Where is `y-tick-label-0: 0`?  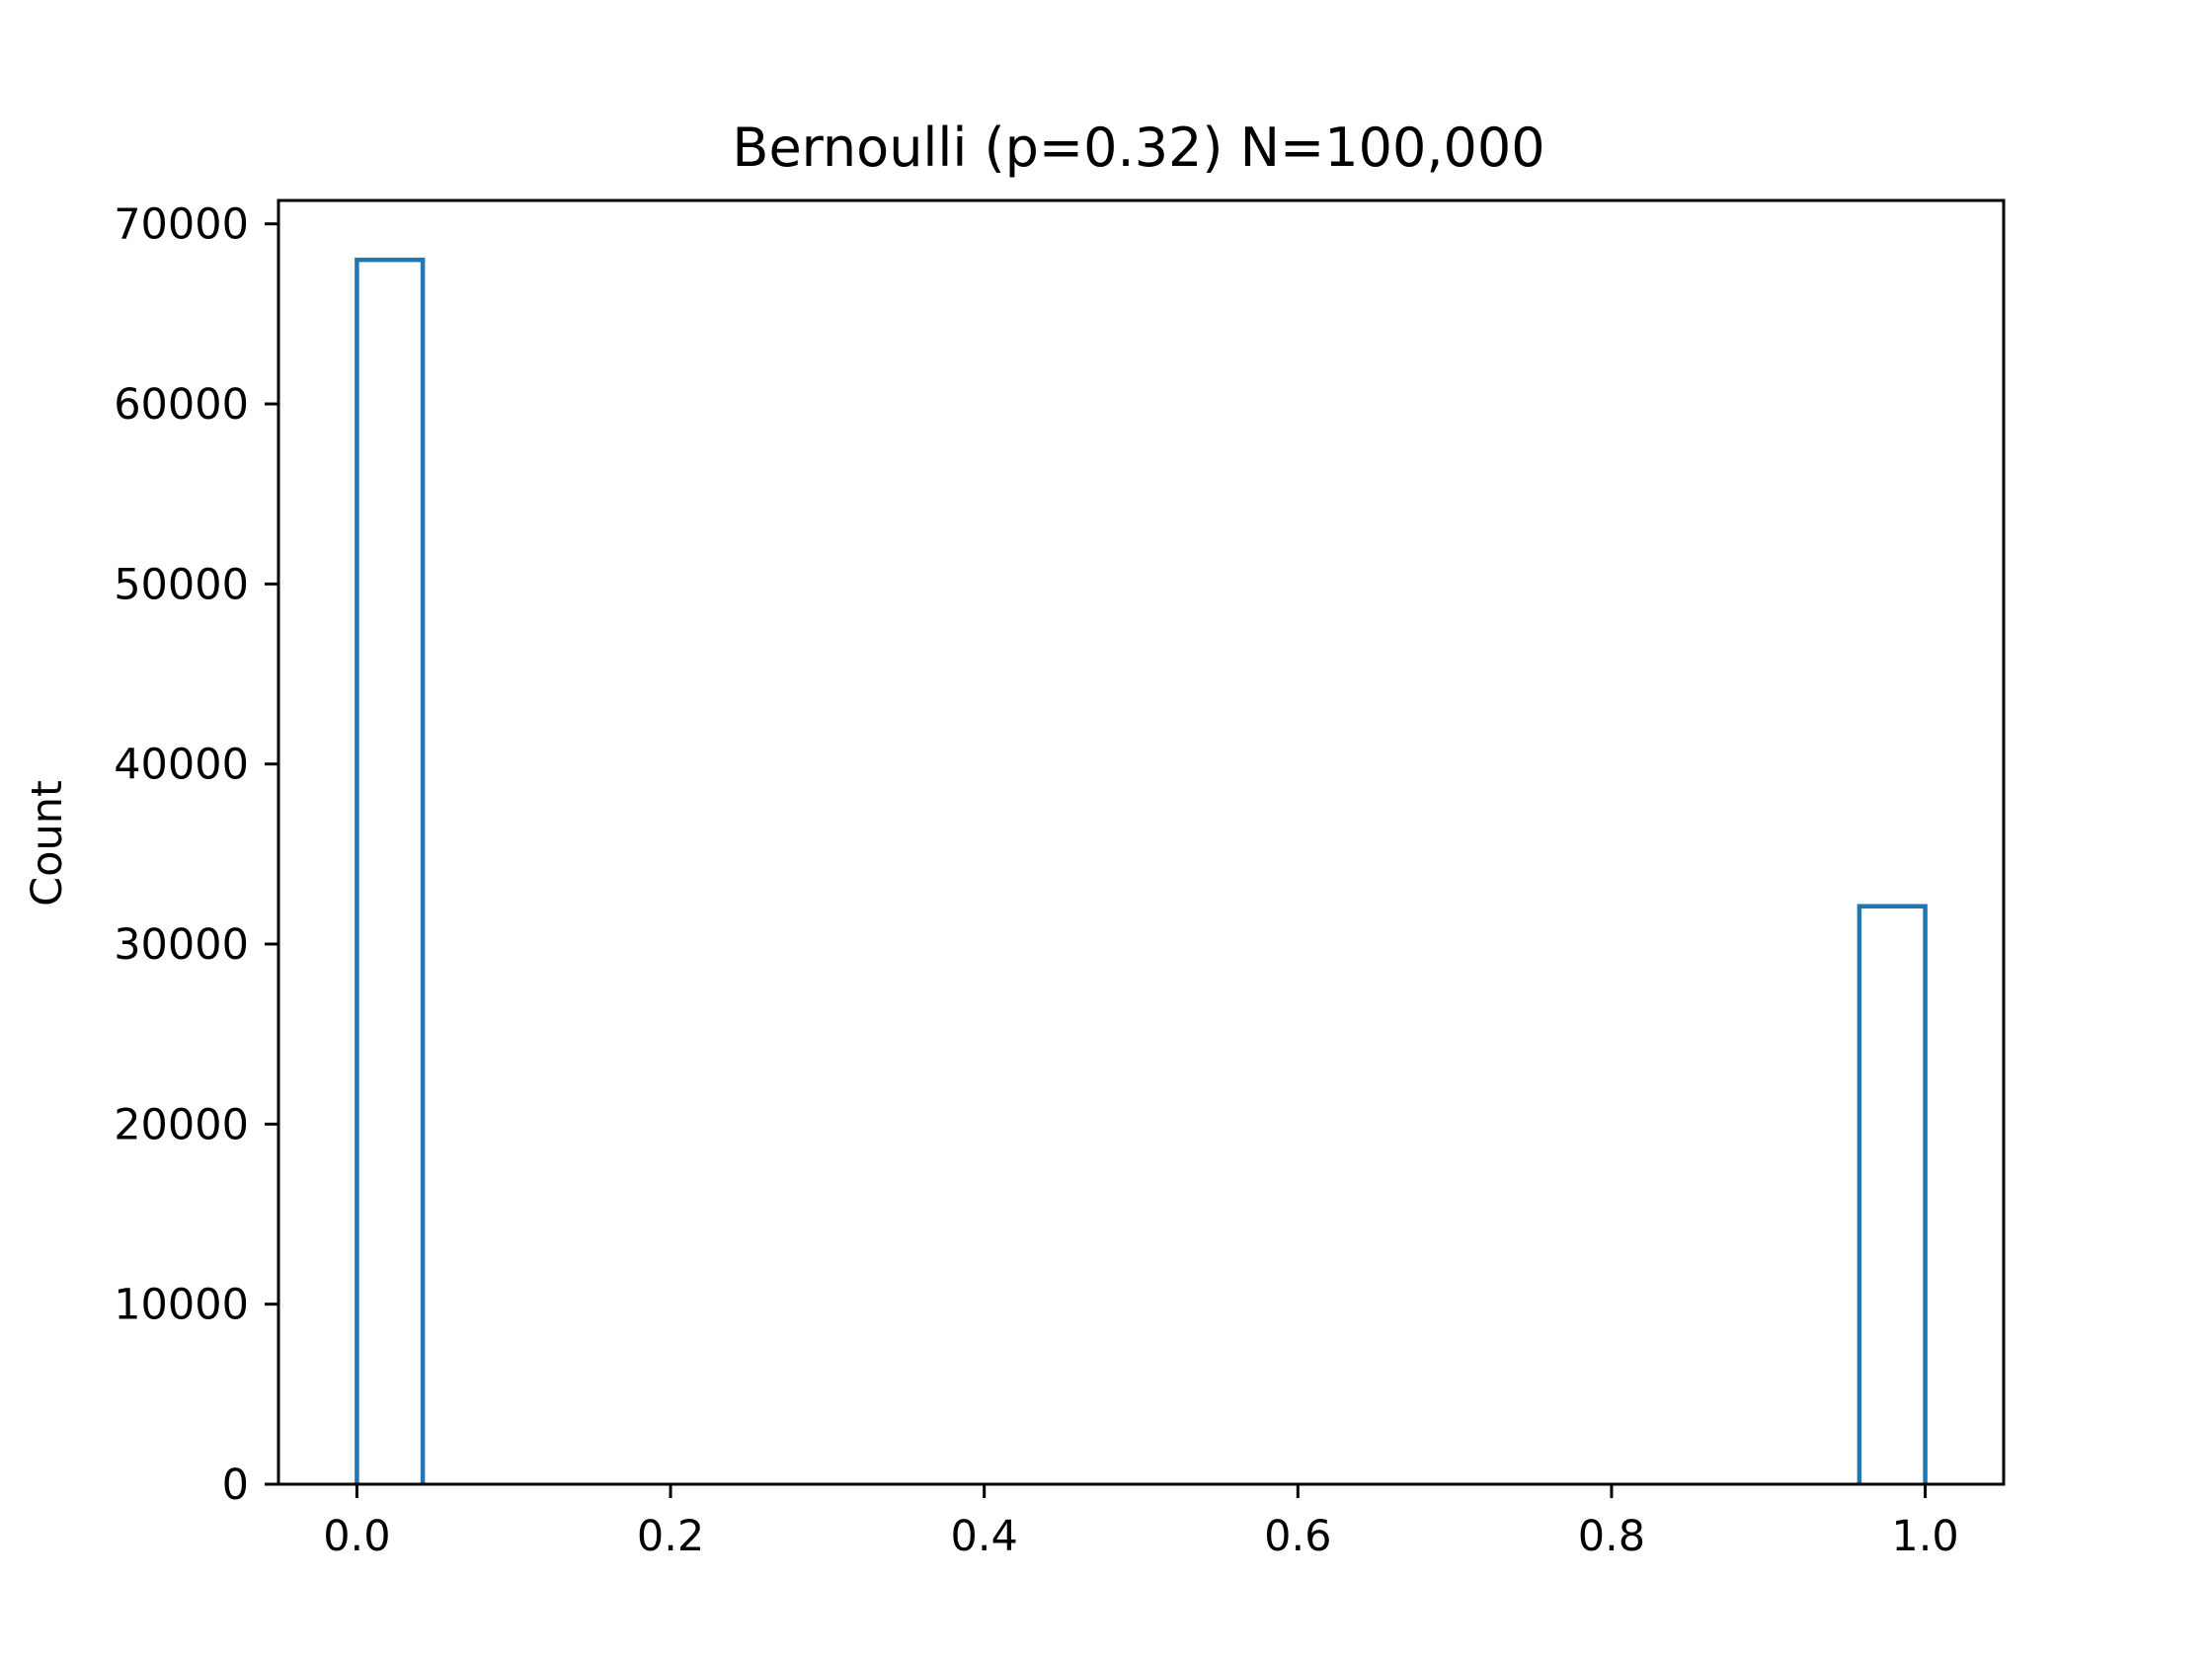 y-tick-label-0: 0 is located at coordinates (236, 1486).